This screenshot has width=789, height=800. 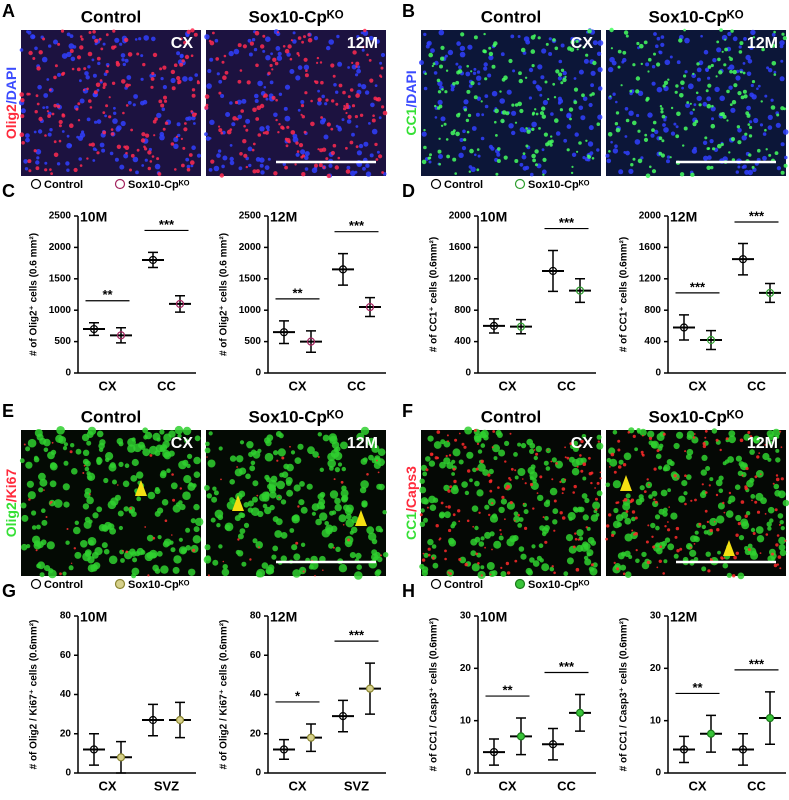 I want to click on y-tick-label: 0, so click(x=468, y=773).